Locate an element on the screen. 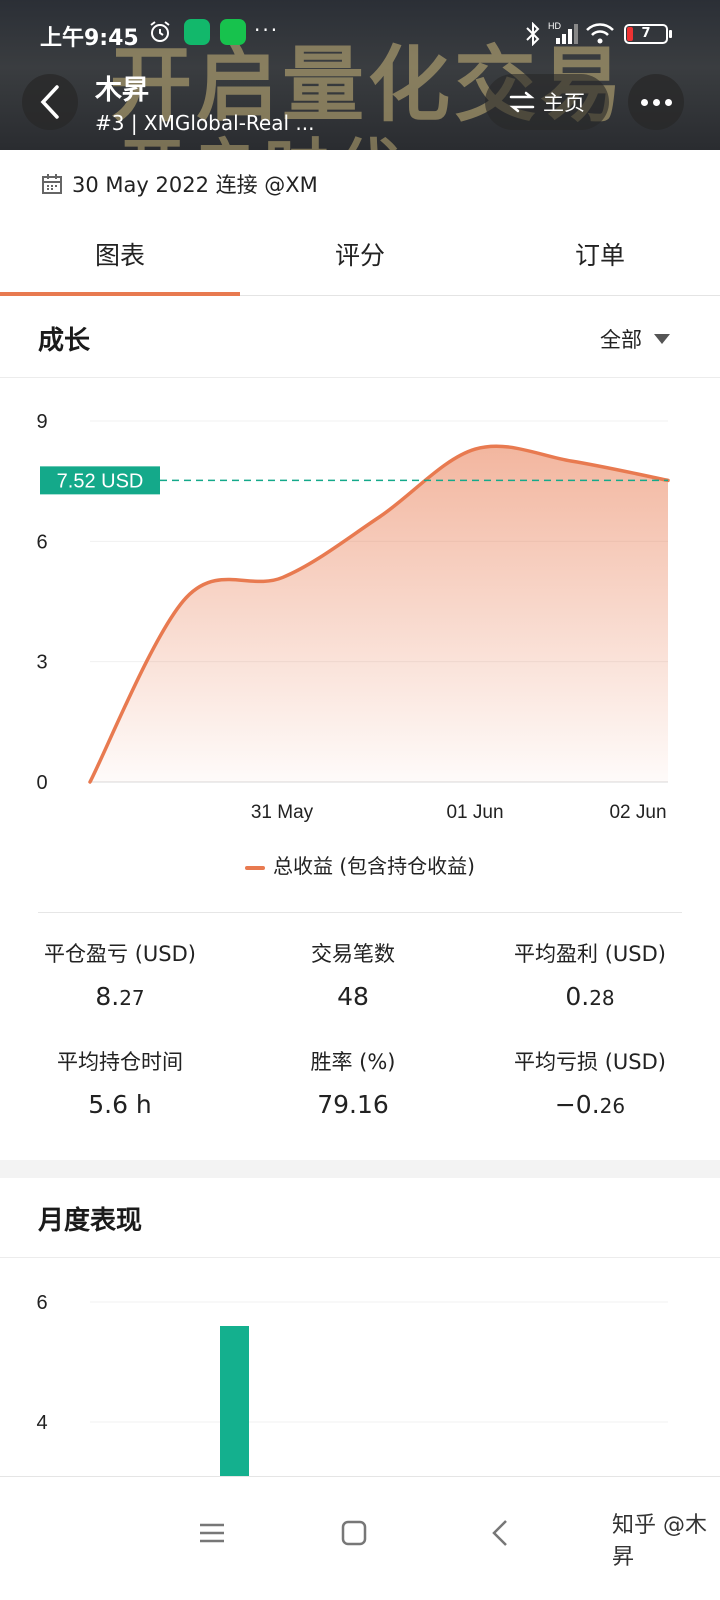 The width and height of the screenshot is (720, 1600). stat-label: 交易笔数 is located at coordinates (353, 954).